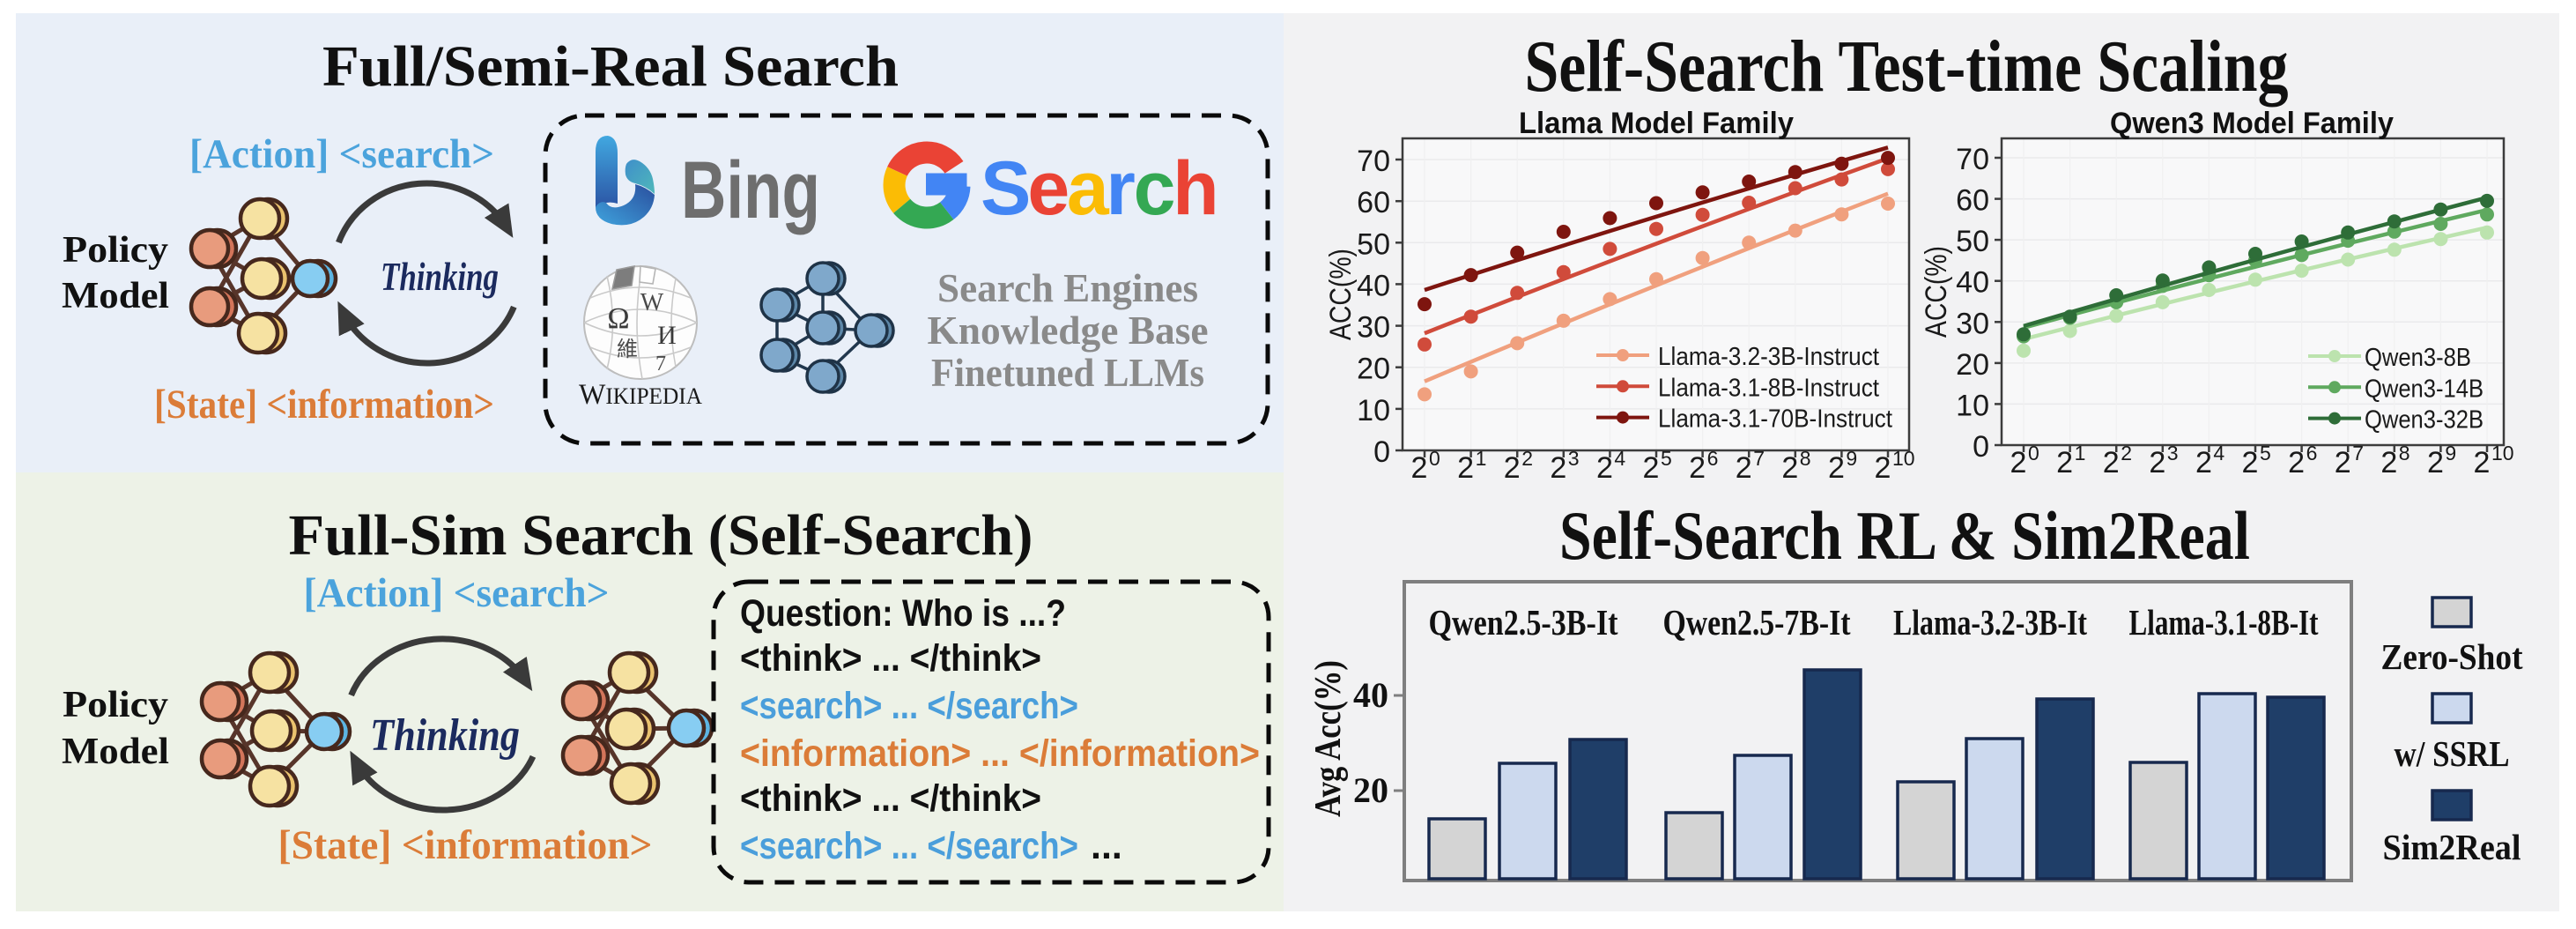 The image size is (2576, 929). What do you see at coordinates (903, 613) in the screenshot?
I see `svg-text: Question: Who is ...?` at bounding box center [903, 613].